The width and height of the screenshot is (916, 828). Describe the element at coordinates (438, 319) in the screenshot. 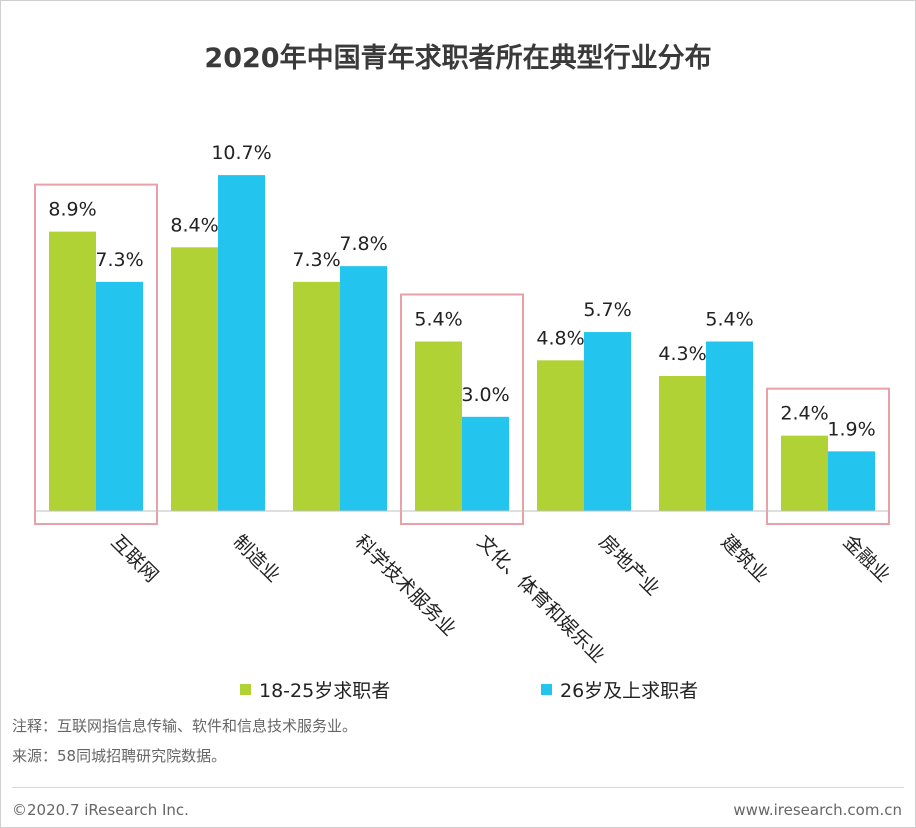

I see `value-label-1-4: 5.4%` at that location.